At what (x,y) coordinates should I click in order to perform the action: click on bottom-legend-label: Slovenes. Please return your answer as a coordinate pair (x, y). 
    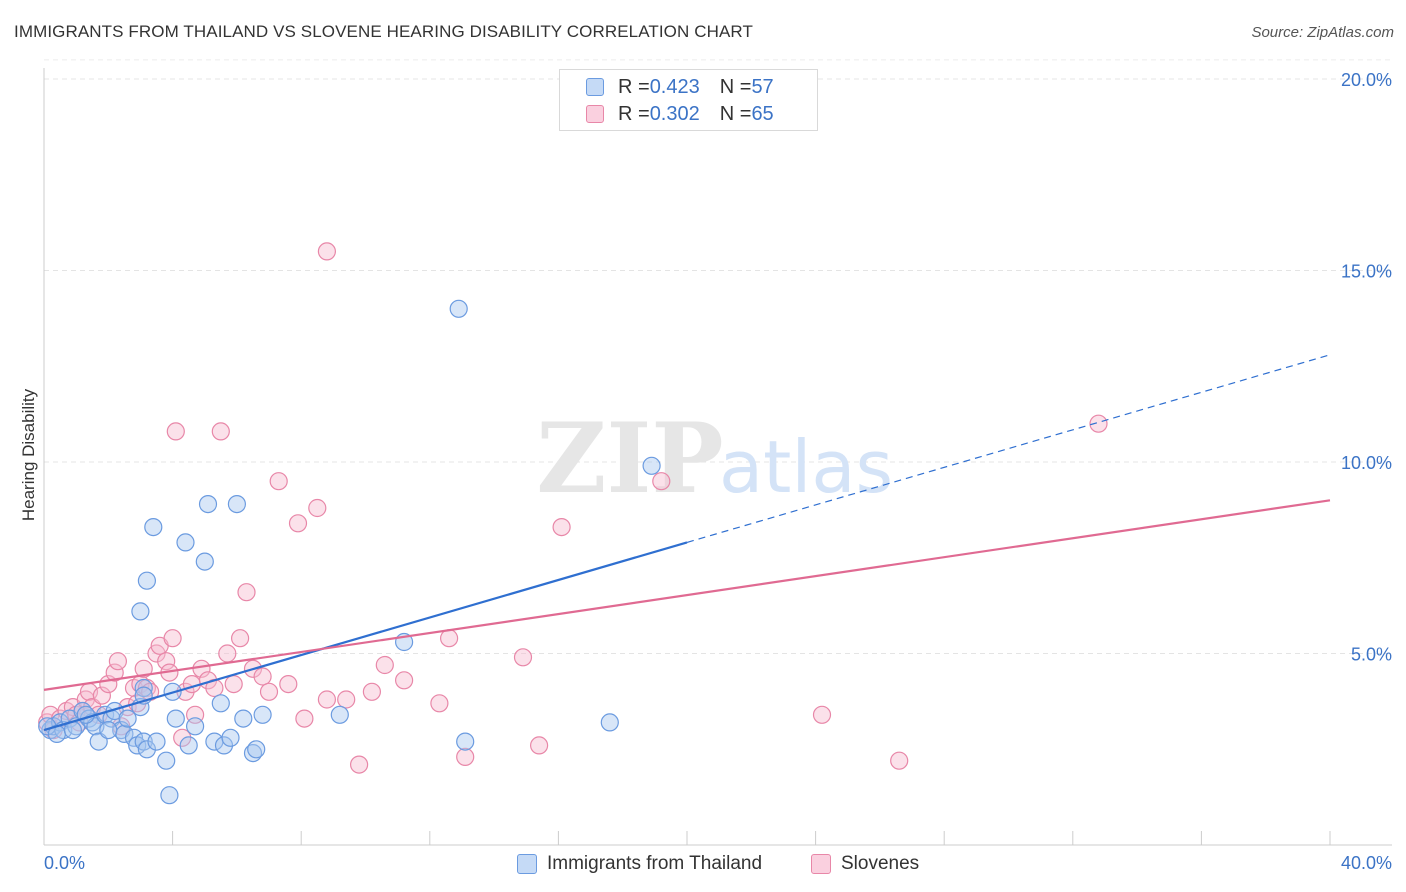
    Looking at the image, I should click on (880, 863).